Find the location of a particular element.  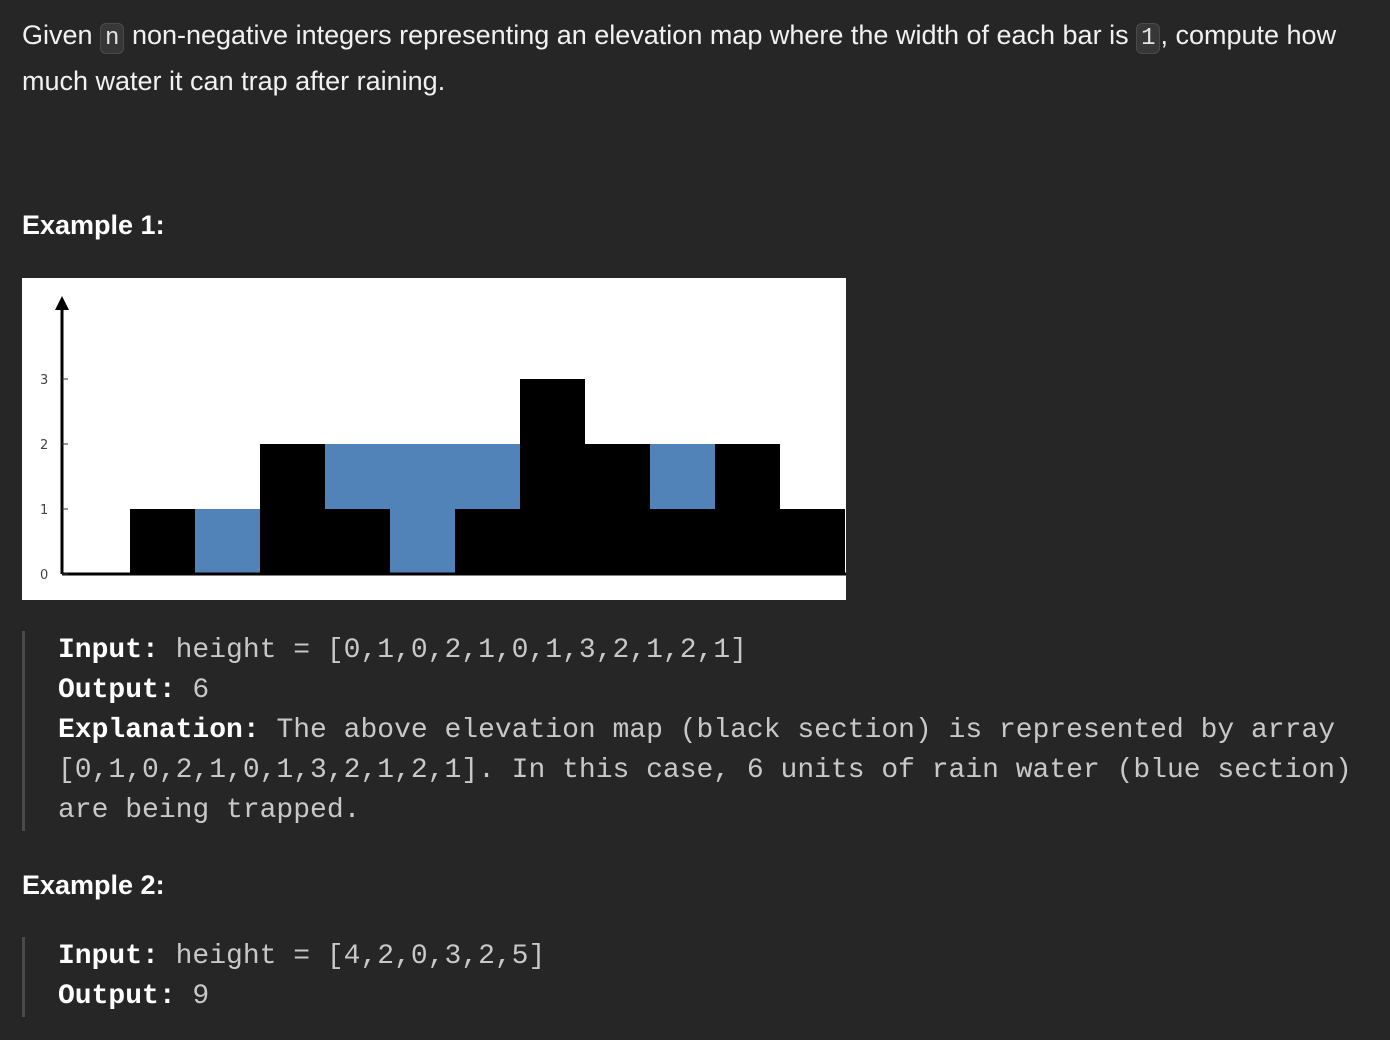

explanation-label: Explanation: is located at coordinates (159, 730).